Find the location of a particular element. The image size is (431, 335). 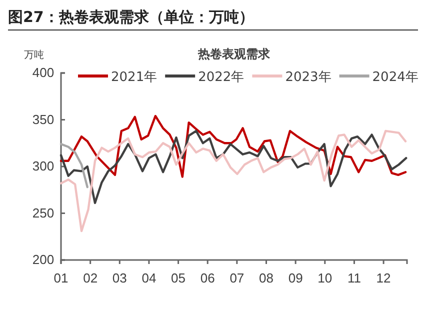

legend-label: 2024年 is located at coordinates (395, 77).